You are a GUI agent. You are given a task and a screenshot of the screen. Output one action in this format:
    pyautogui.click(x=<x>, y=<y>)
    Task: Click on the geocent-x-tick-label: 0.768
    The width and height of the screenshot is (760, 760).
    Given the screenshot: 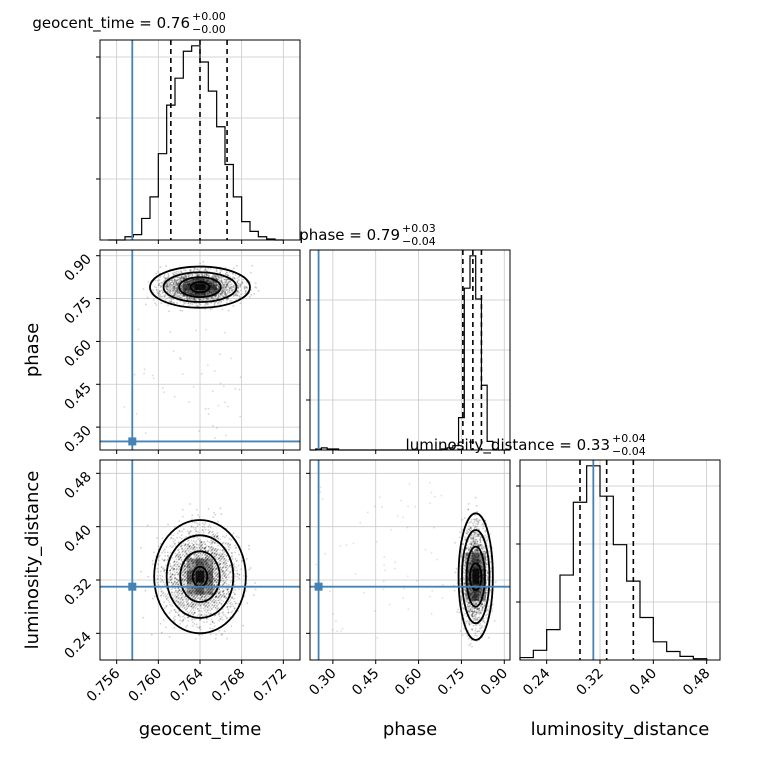 What is the action you would take?
    pyautogui.click(x=229, y=686)
    